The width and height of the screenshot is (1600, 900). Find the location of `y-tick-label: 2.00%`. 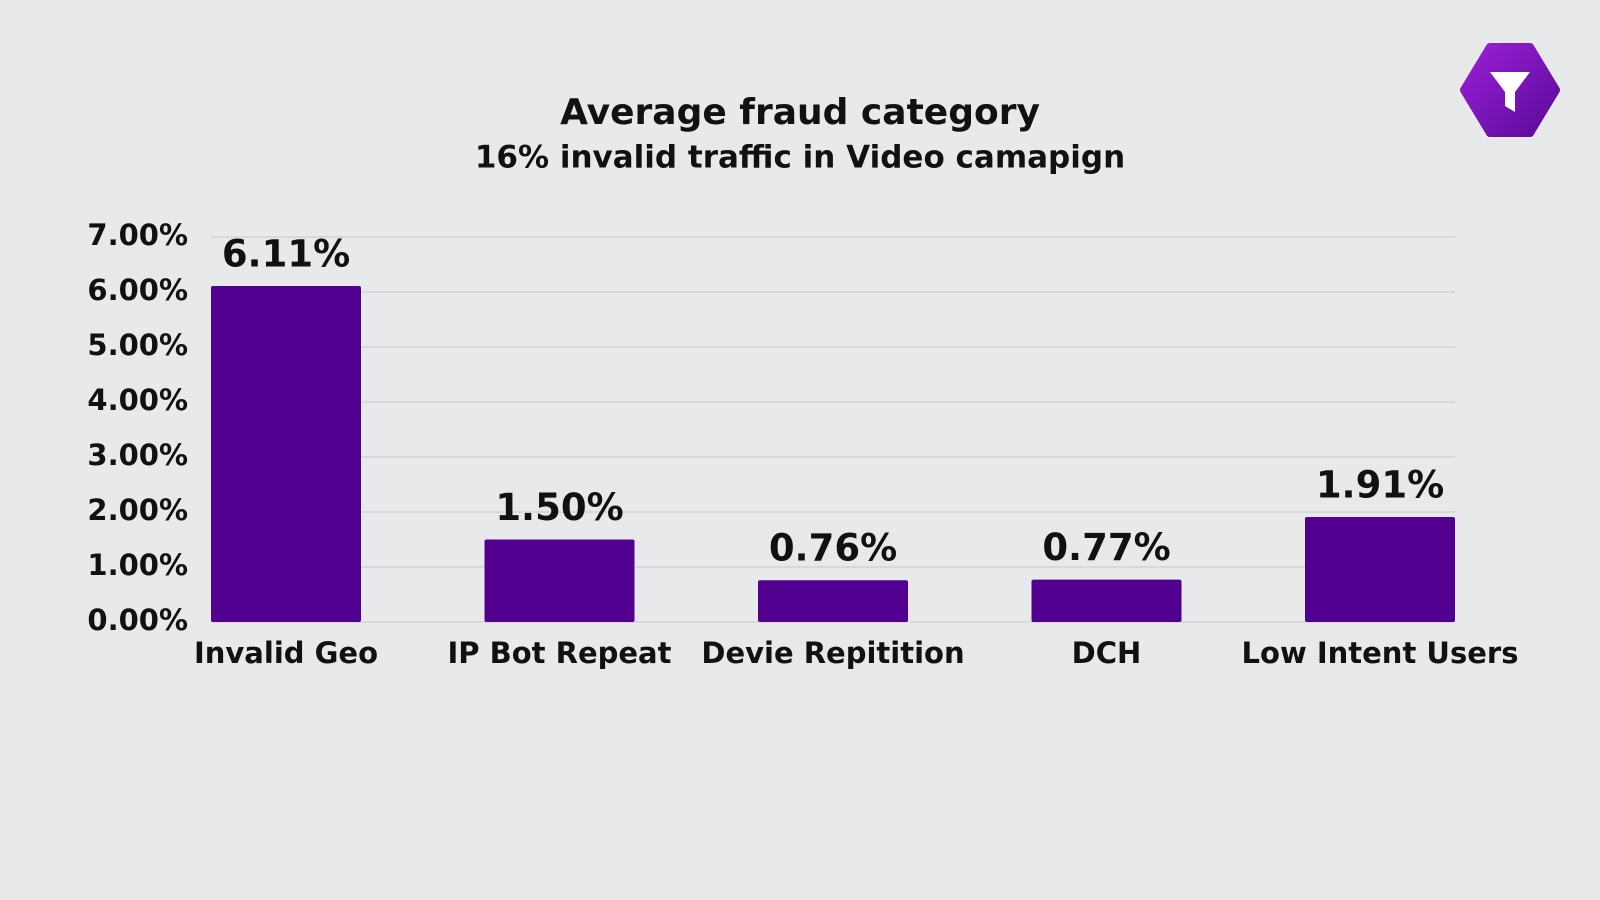

y-tick-label: 2.00% is located at coordinates (137, 510).